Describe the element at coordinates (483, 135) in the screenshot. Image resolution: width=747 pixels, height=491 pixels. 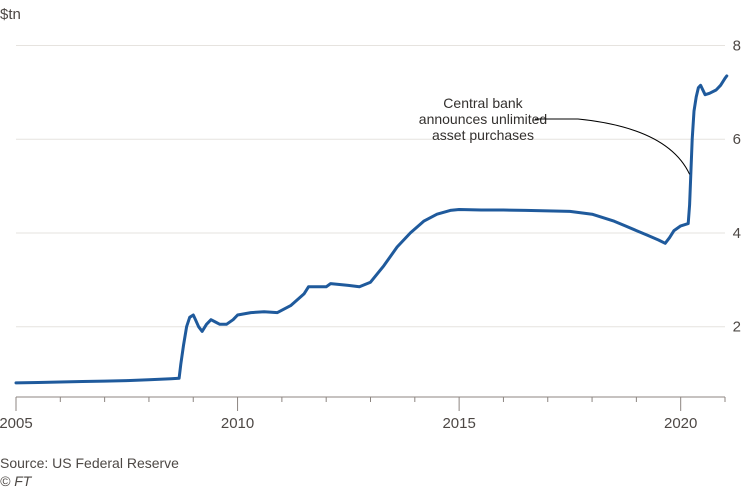
I see `annotation-text-line-3: asset purchases` at that location.